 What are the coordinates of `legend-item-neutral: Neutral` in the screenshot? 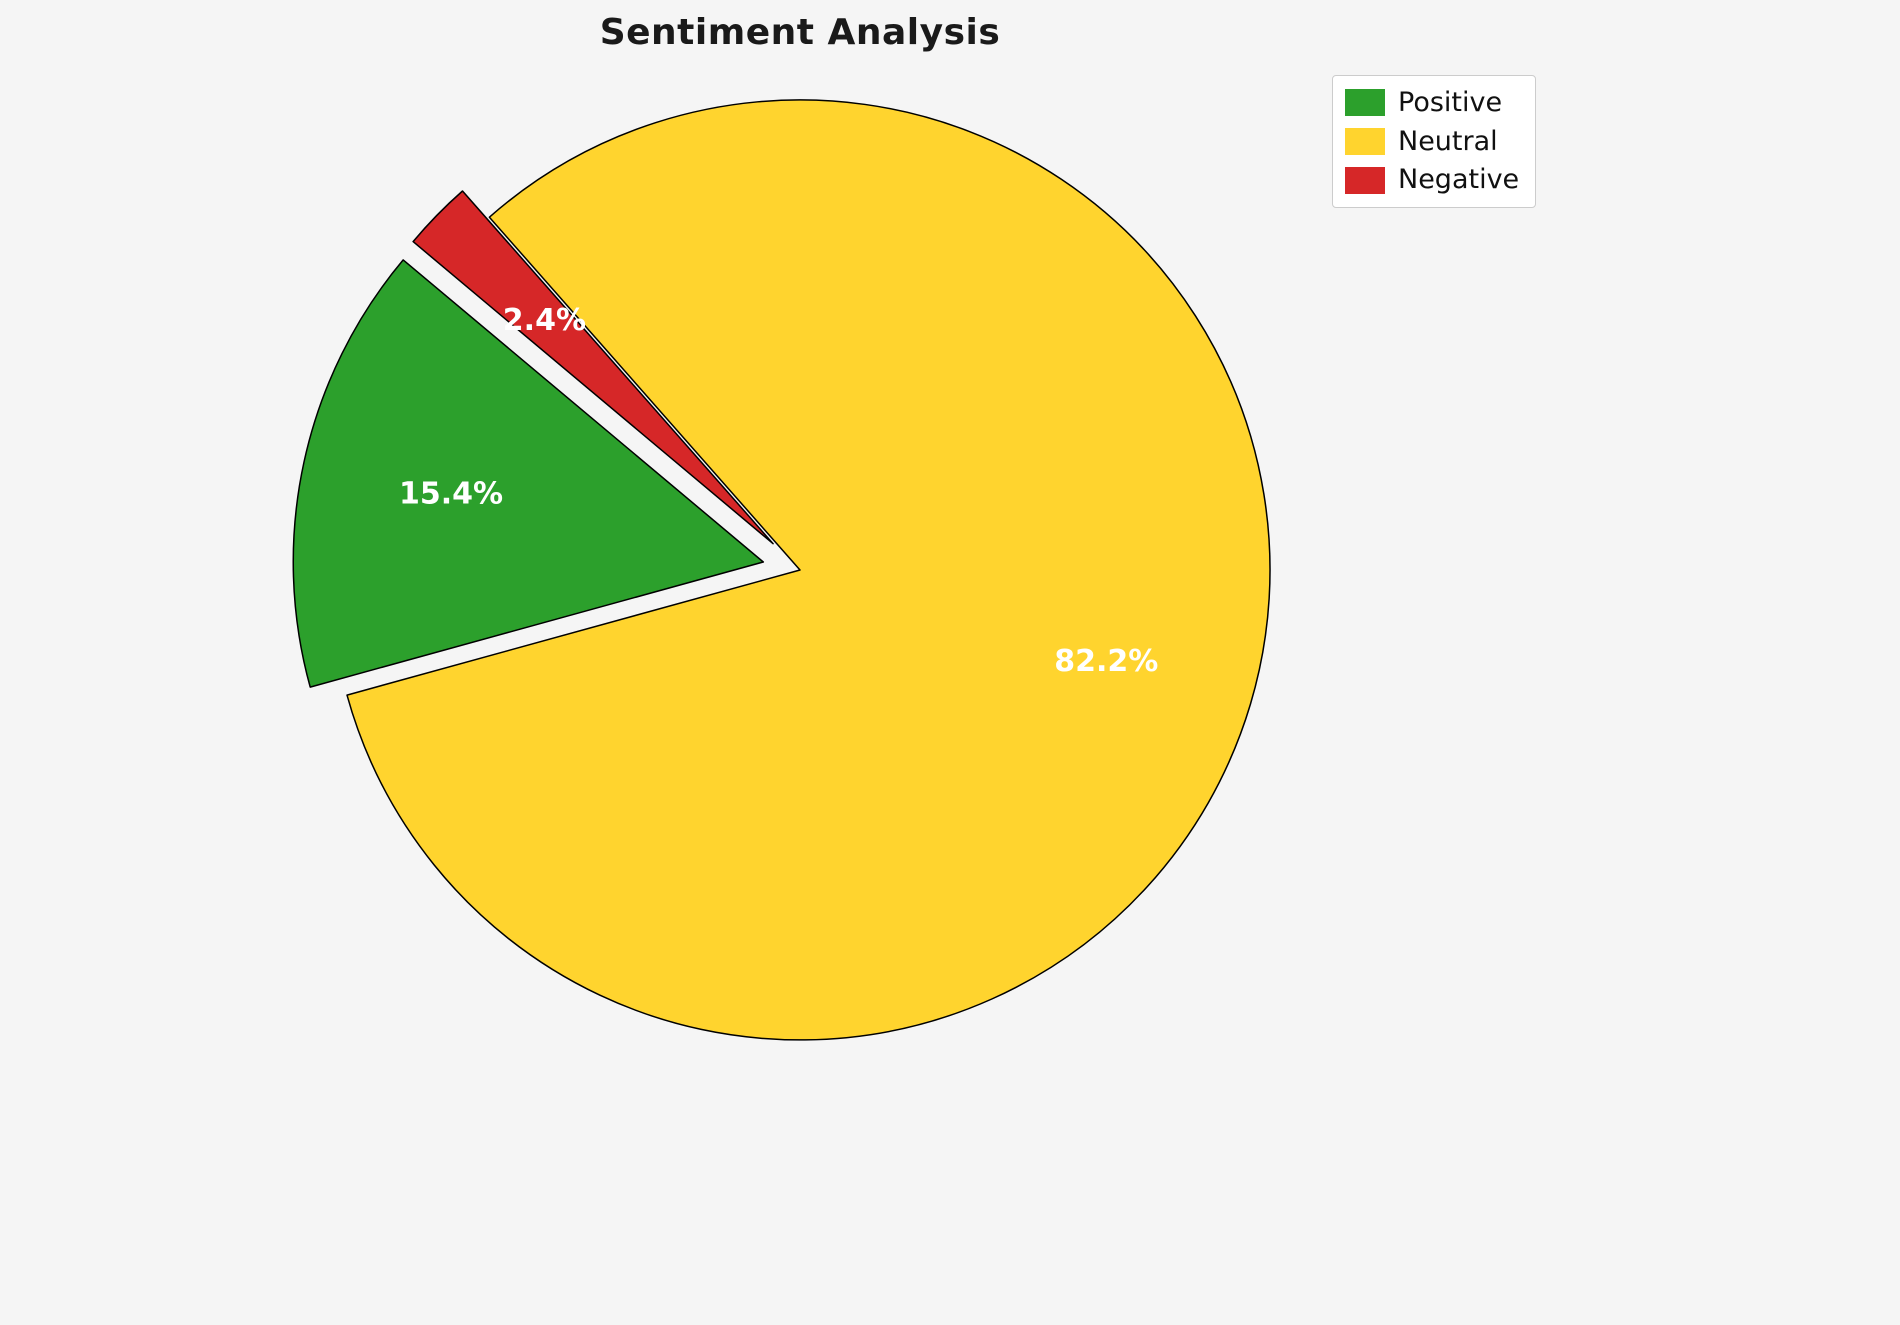 It's located at (1432, 141).